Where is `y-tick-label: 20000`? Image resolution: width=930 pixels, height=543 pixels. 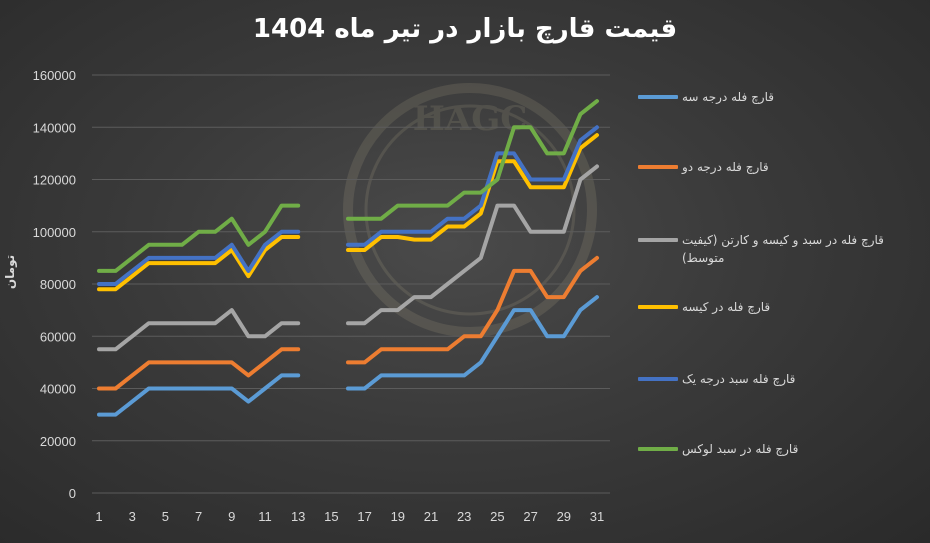 y-tick-label: 20000 is located at coordinates (58, 441).